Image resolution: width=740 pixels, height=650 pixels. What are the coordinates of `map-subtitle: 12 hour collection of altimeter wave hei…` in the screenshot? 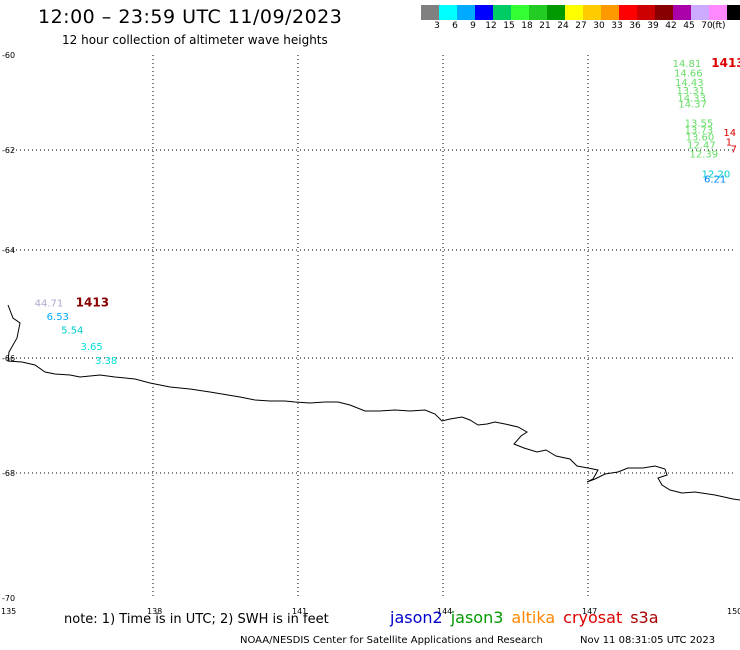 It's located at (195, 40).